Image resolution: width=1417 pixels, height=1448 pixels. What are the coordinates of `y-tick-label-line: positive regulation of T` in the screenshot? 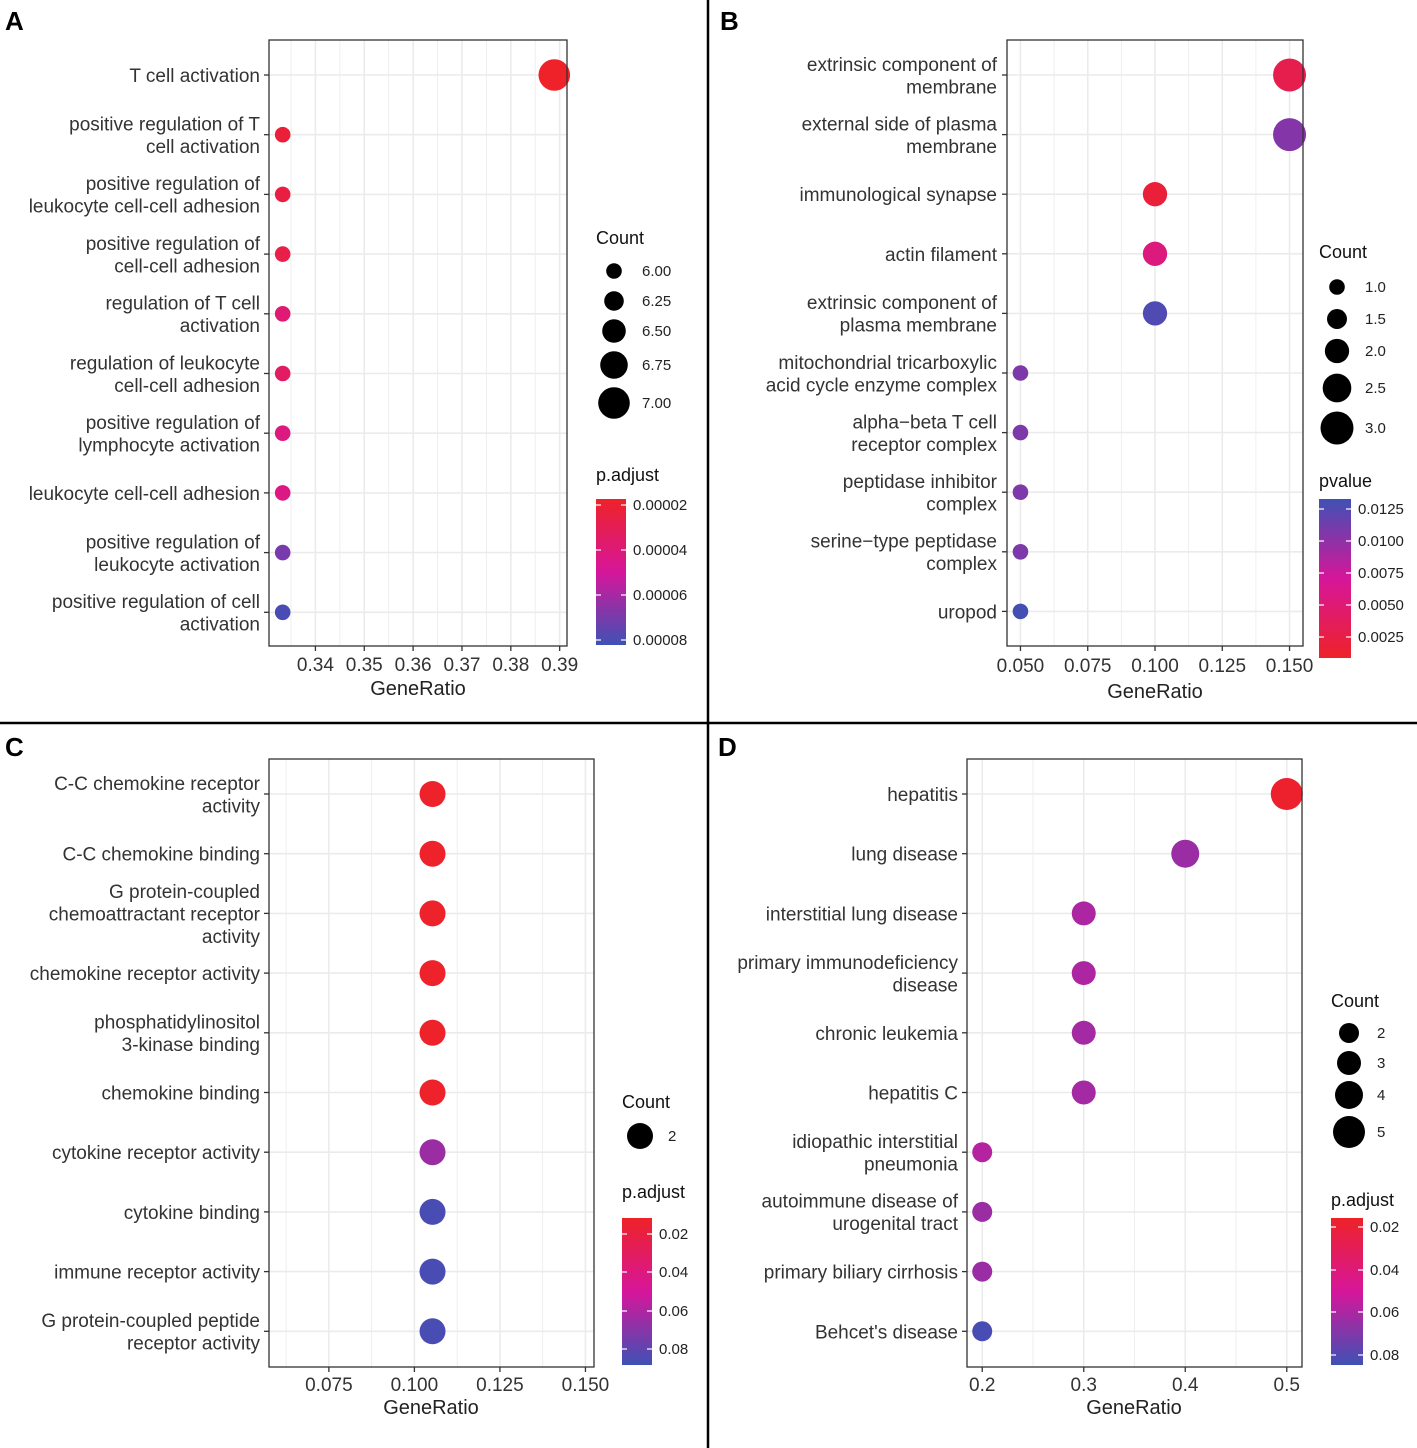 It's located at (164, 124).